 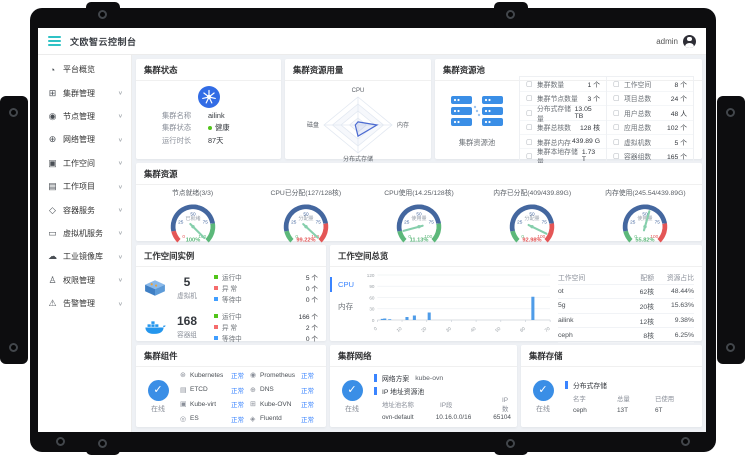 I want to click on svg-text: 92.98%, so click(x=532, y=240).